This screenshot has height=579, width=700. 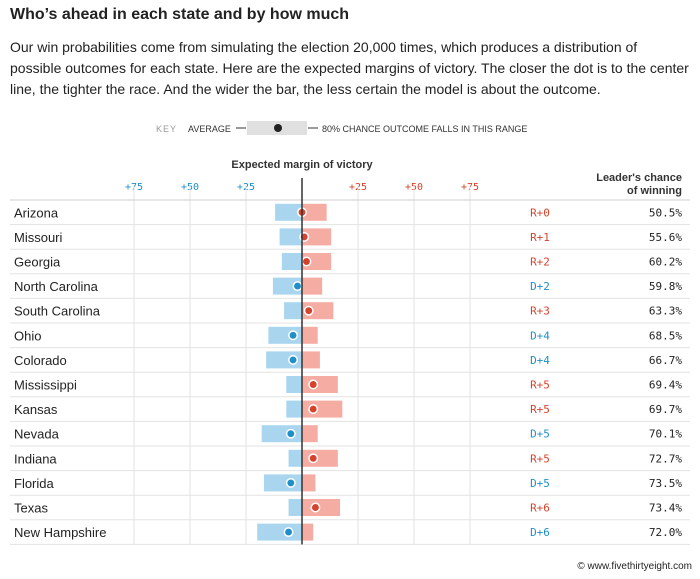 I want to click on chance-label: 72.7%, so click(x=665, y=458).